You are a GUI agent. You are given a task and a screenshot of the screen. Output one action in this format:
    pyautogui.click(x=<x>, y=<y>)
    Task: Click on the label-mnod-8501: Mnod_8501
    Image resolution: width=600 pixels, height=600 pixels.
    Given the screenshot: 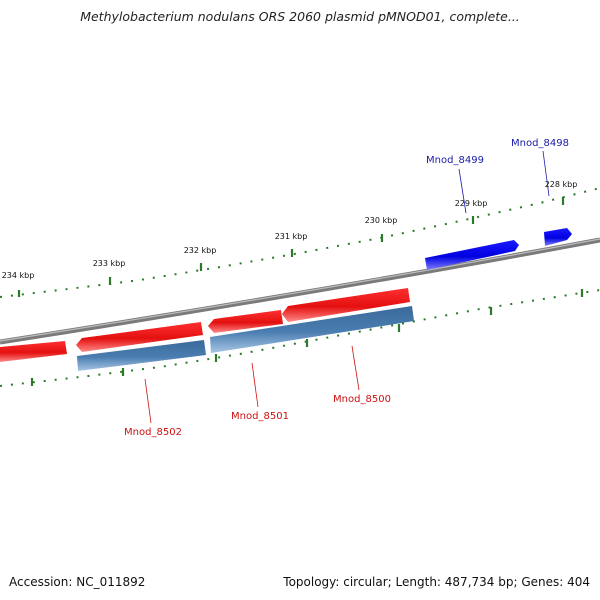 What is the action you would take?
    pyautogui.click(x=260, y=416)
    